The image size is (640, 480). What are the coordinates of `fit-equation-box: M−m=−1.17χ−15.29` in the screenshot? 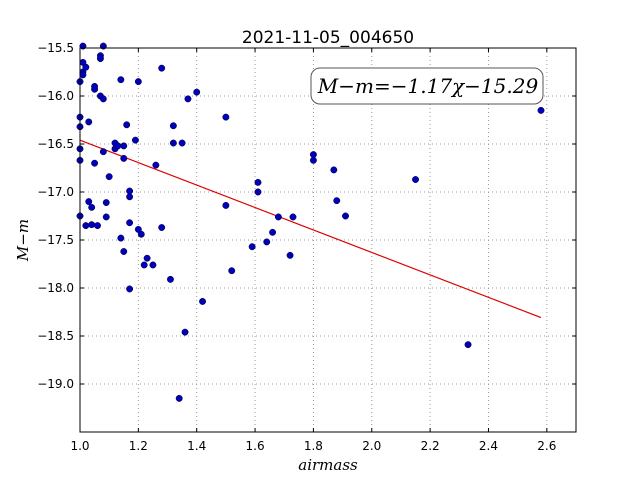 It's located at (427, 86).